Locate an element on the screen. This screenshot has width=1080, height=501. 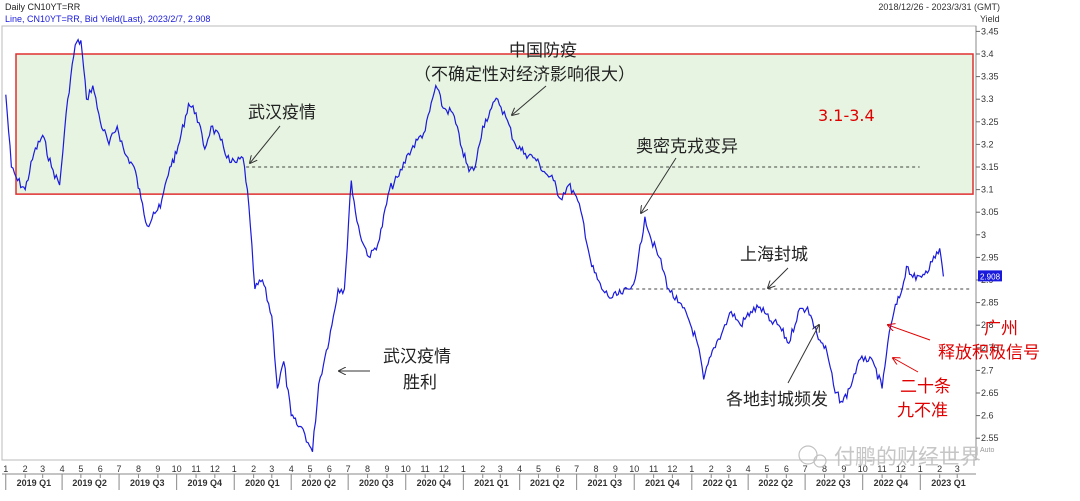
date-range: 2018/12/26 - 2023/3/31 (GMT) is located at coordinates (939, 7).